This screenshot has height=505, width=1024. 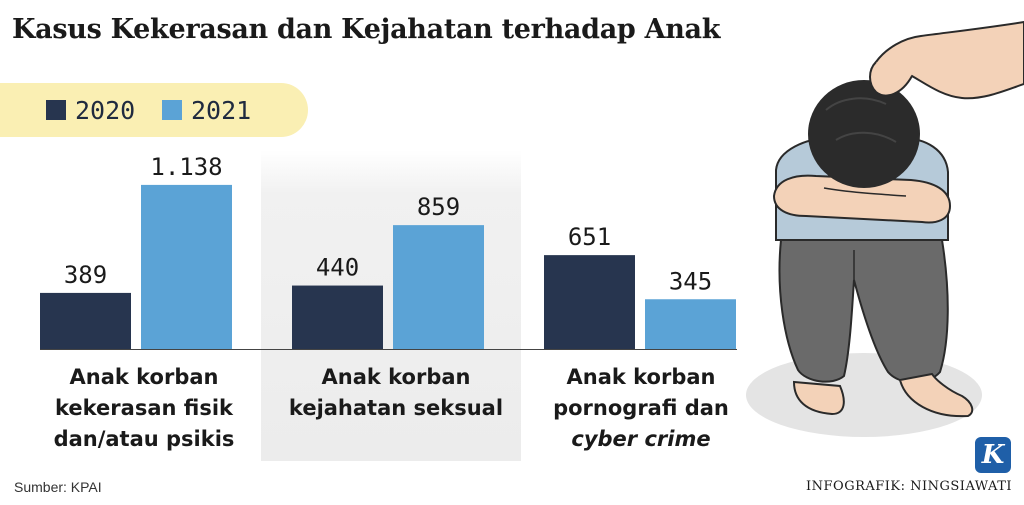 I want to click on logo-letter: K, so click(x=993, y=455).